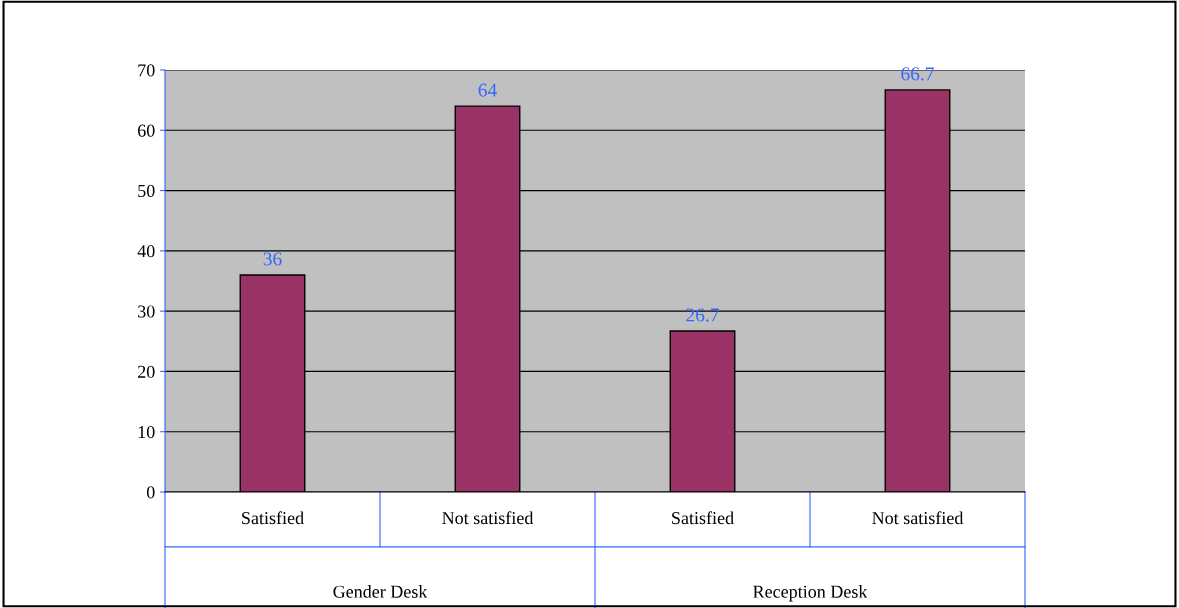  Describe the element at coordinates (487, 90) in the screenshot. I see `data-label: 64` at that location.